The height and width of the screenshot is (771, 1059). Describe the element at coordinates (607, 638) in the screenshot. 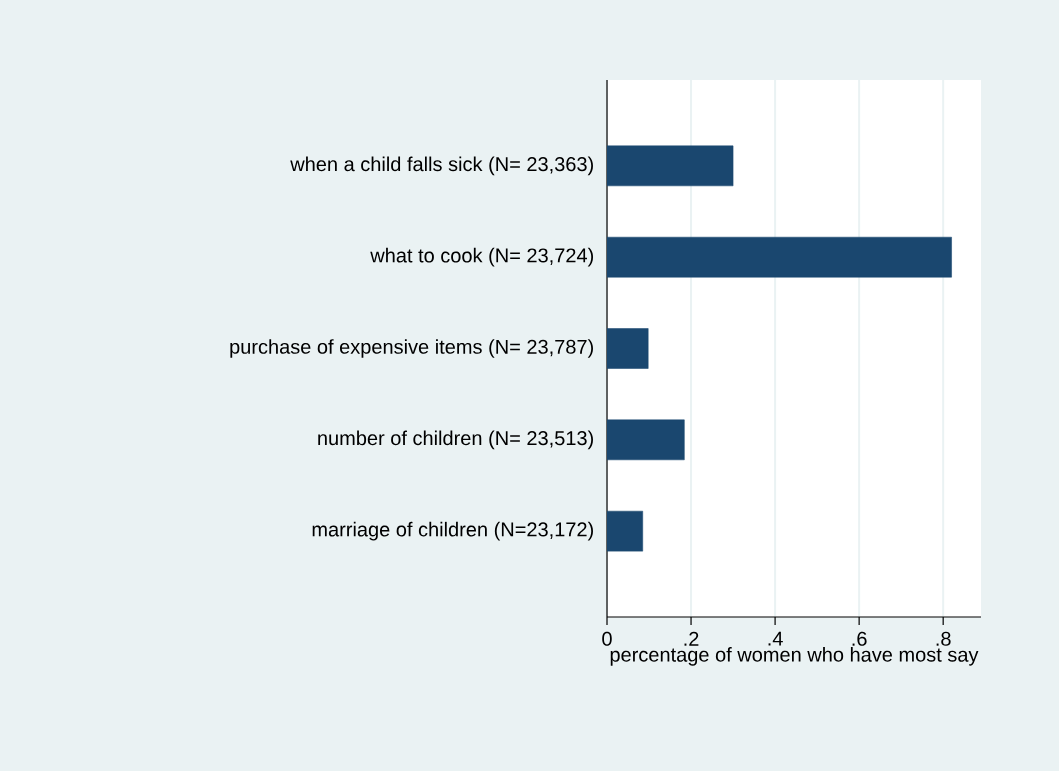

I see `x-tick-label: 0` at that location.